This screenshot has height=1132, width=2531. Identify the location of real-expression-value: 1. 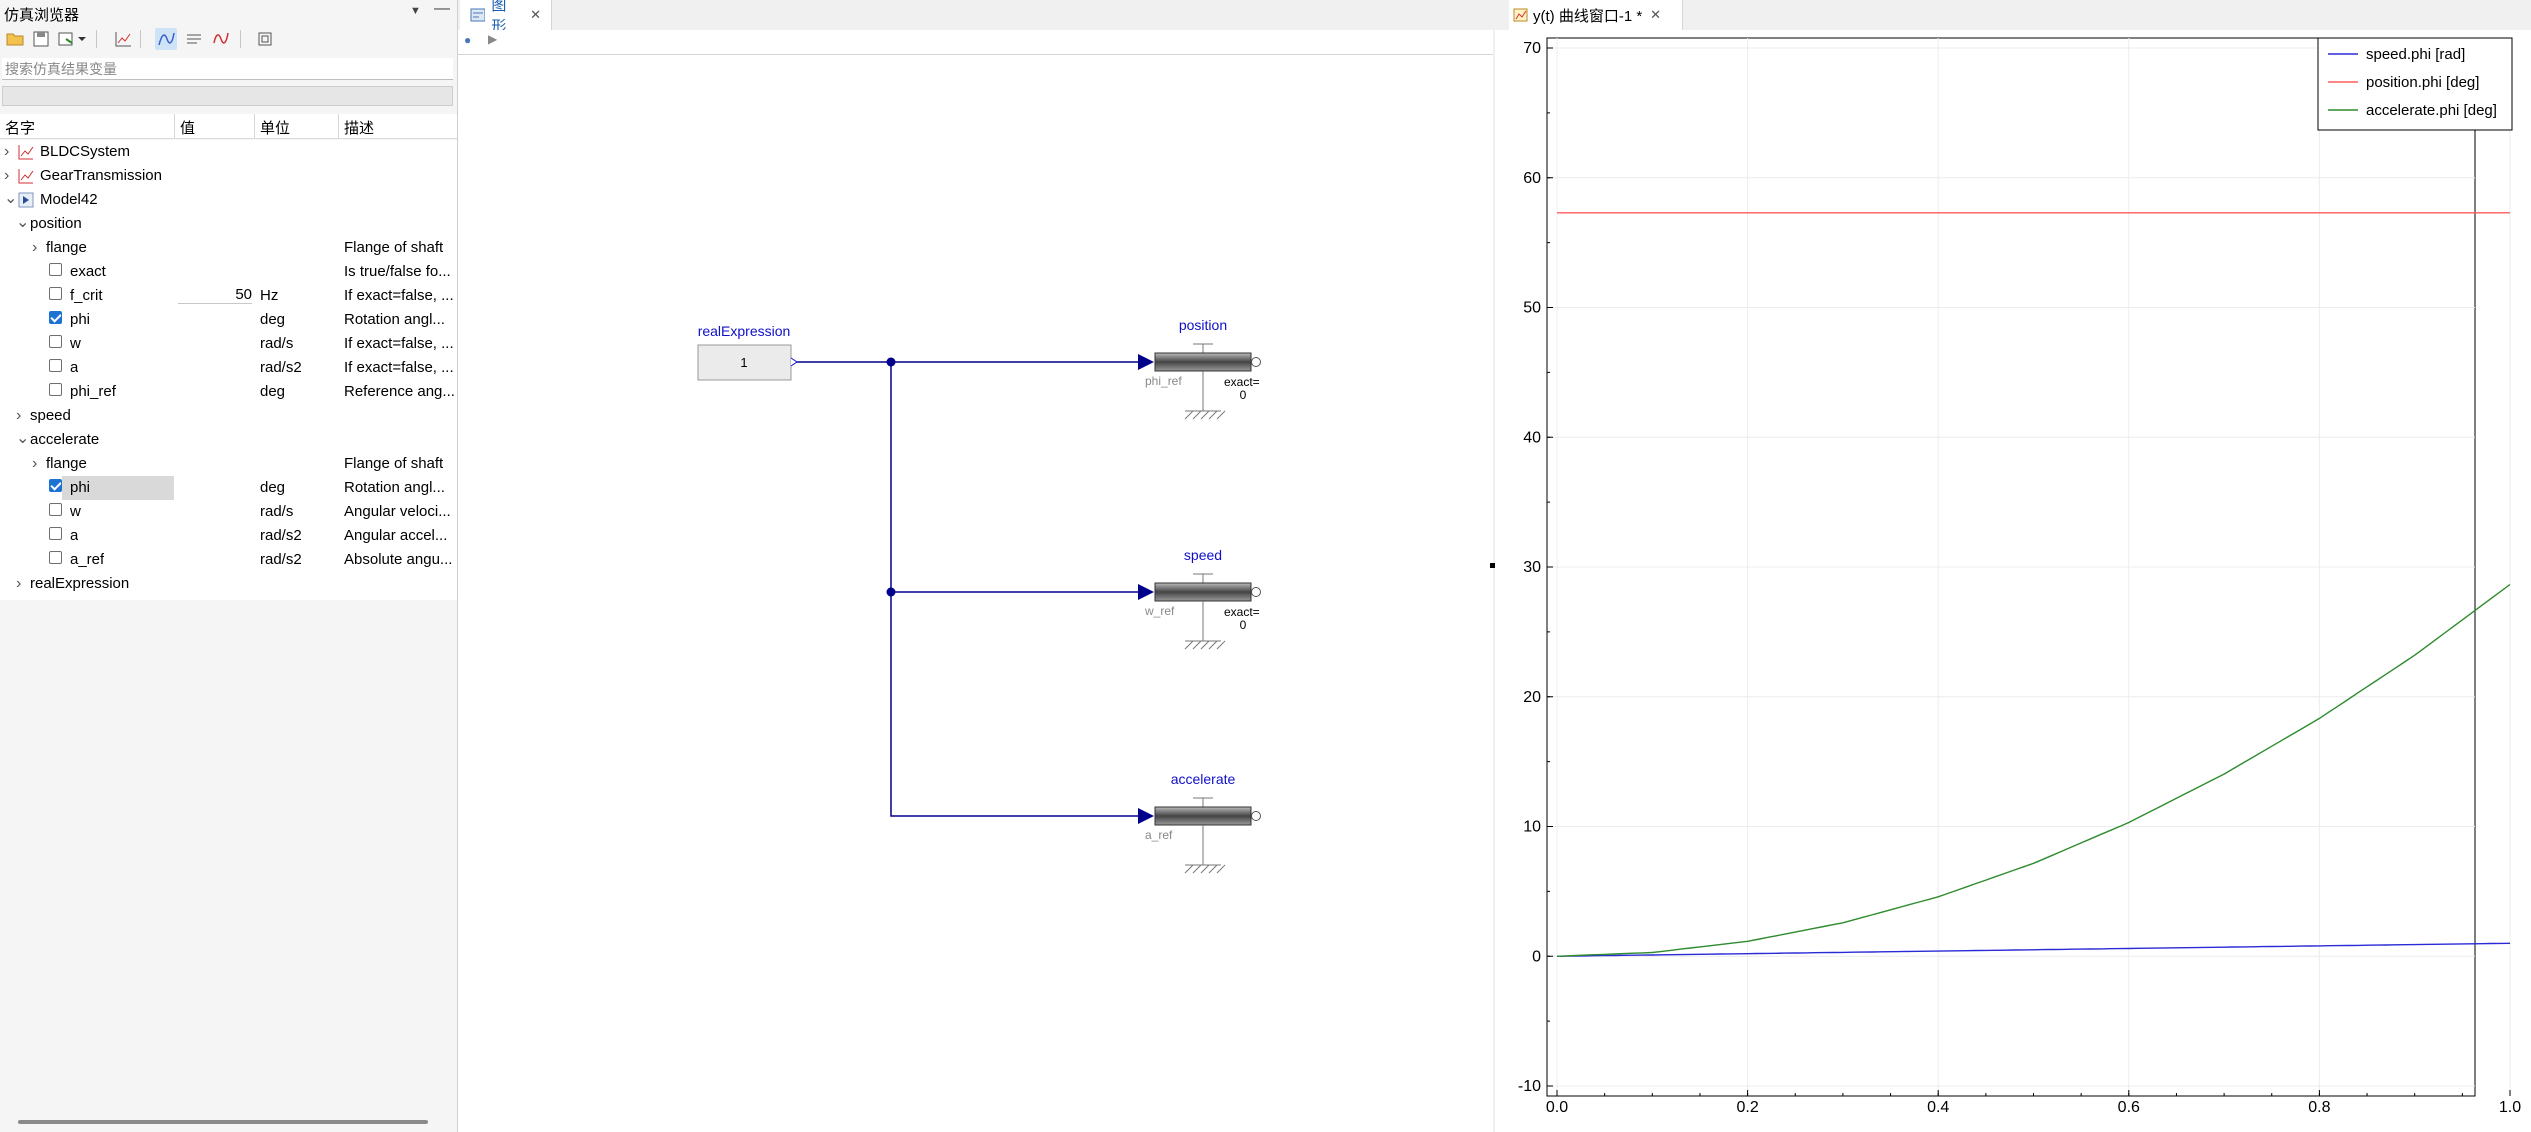
(743, 362).